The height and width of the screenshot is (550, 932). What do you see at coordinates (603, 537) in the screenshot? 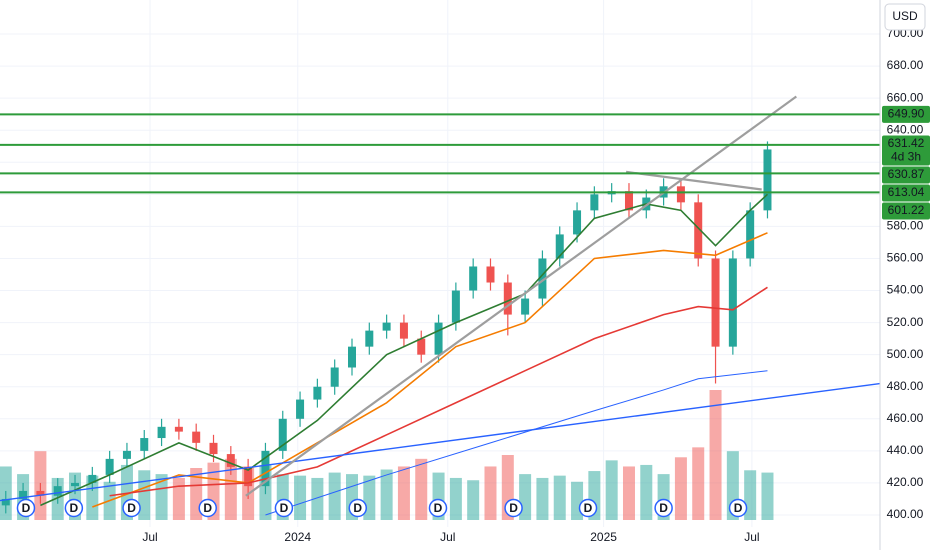
I see `x-tick-label: 2025` at bounding box center [603, 537].